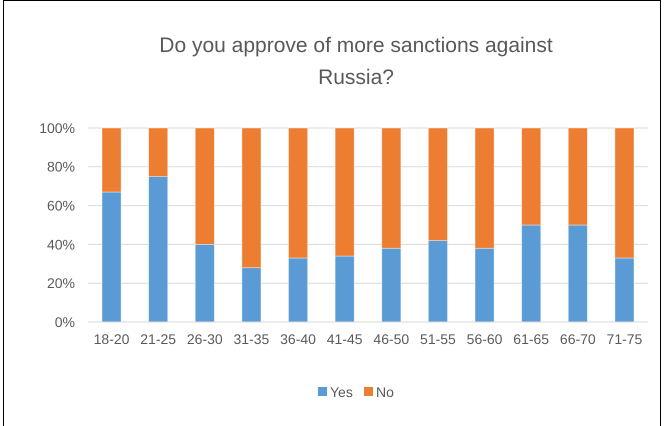  What do you see at coordinates (60, 166) in the screenshot?
I see `y-tick-label: 80%` at bounding box center [60, 166].